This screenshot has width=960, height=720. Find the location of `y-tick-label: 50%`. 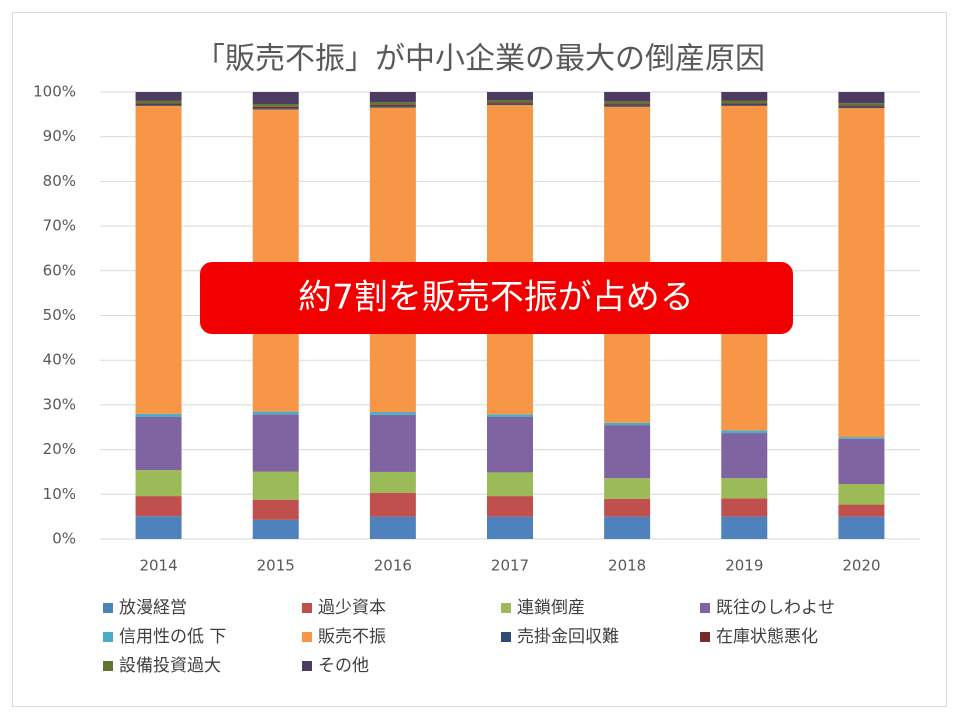

y-tick-label: 50% is located at coordinates (59, 315).